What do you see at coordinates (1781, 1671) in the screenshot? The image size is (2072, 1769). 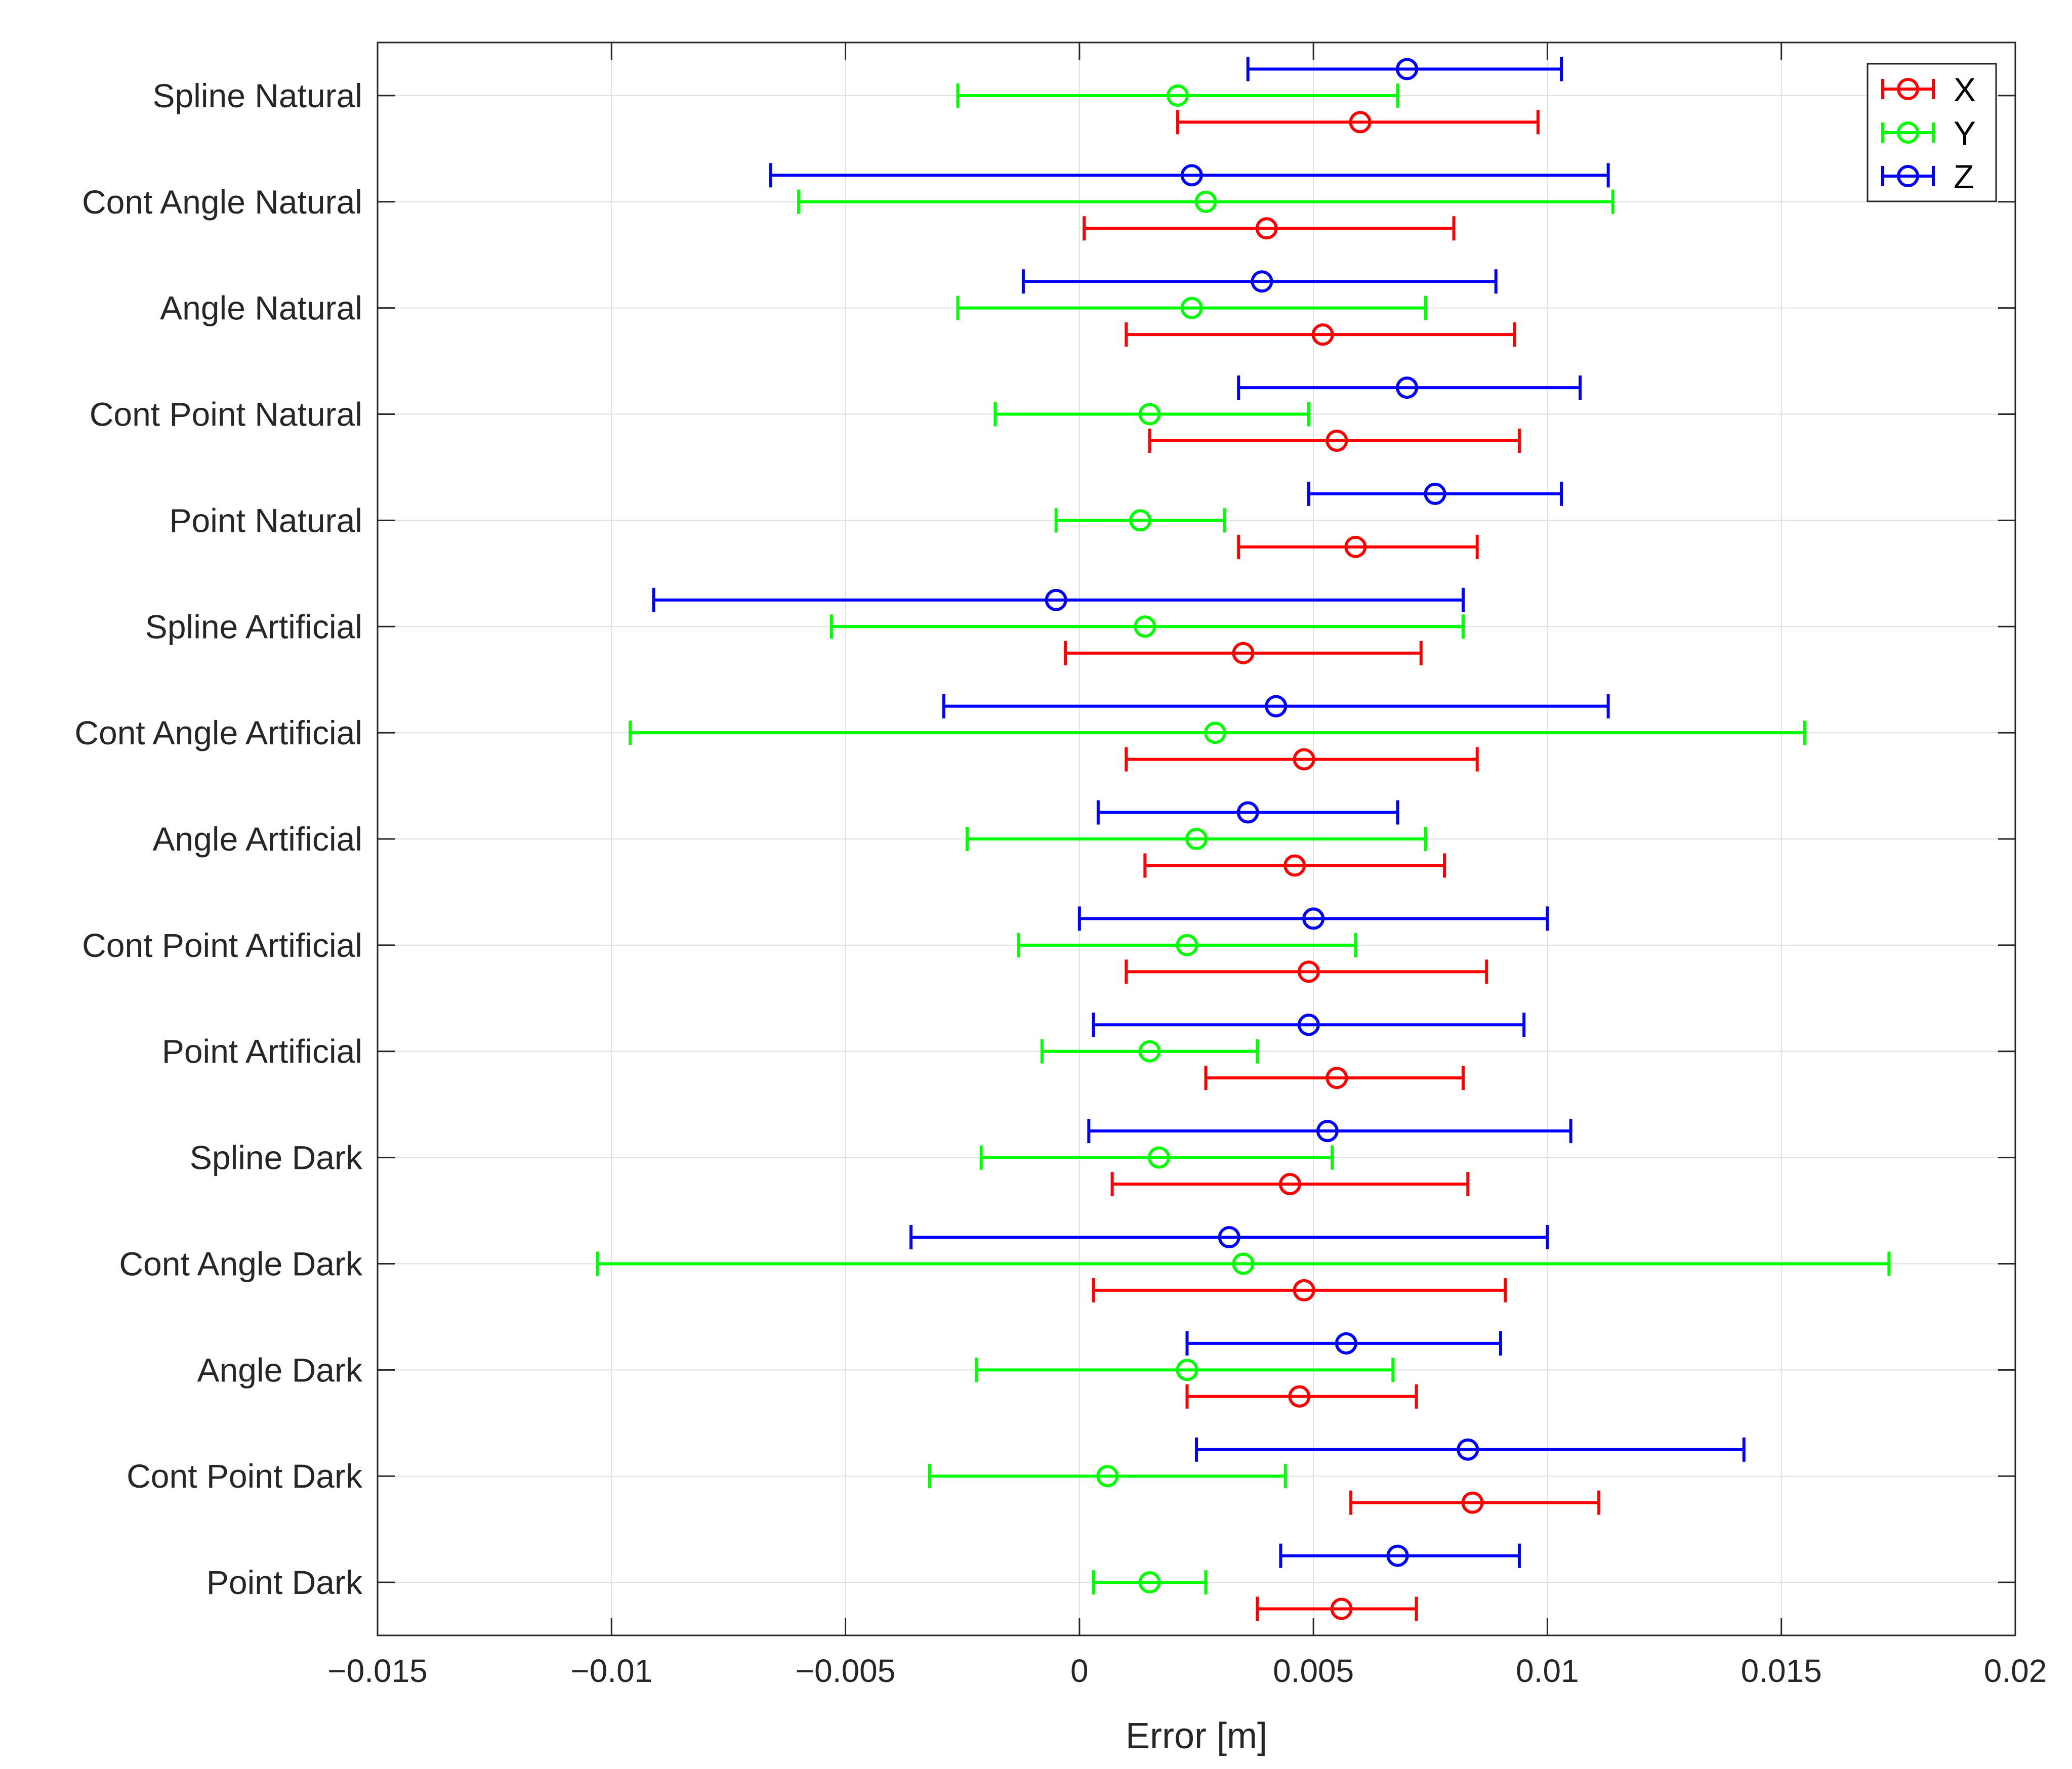 I see `x-tick-label: 0.015` at bounding box center [1781, 1671].